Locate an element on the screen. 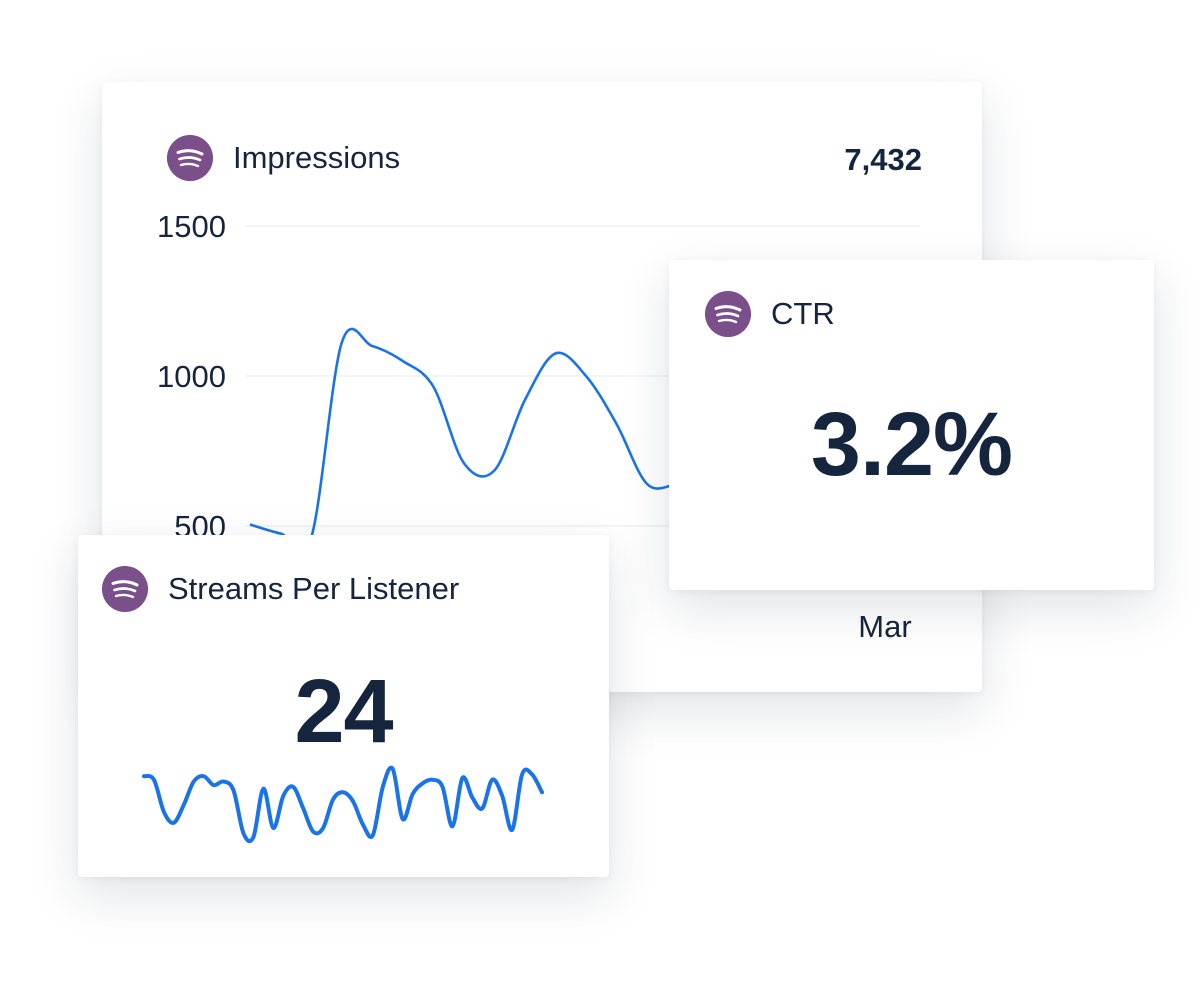  streams-per-listener-header: Streams Per Listener is located at coordinates (280, 589).